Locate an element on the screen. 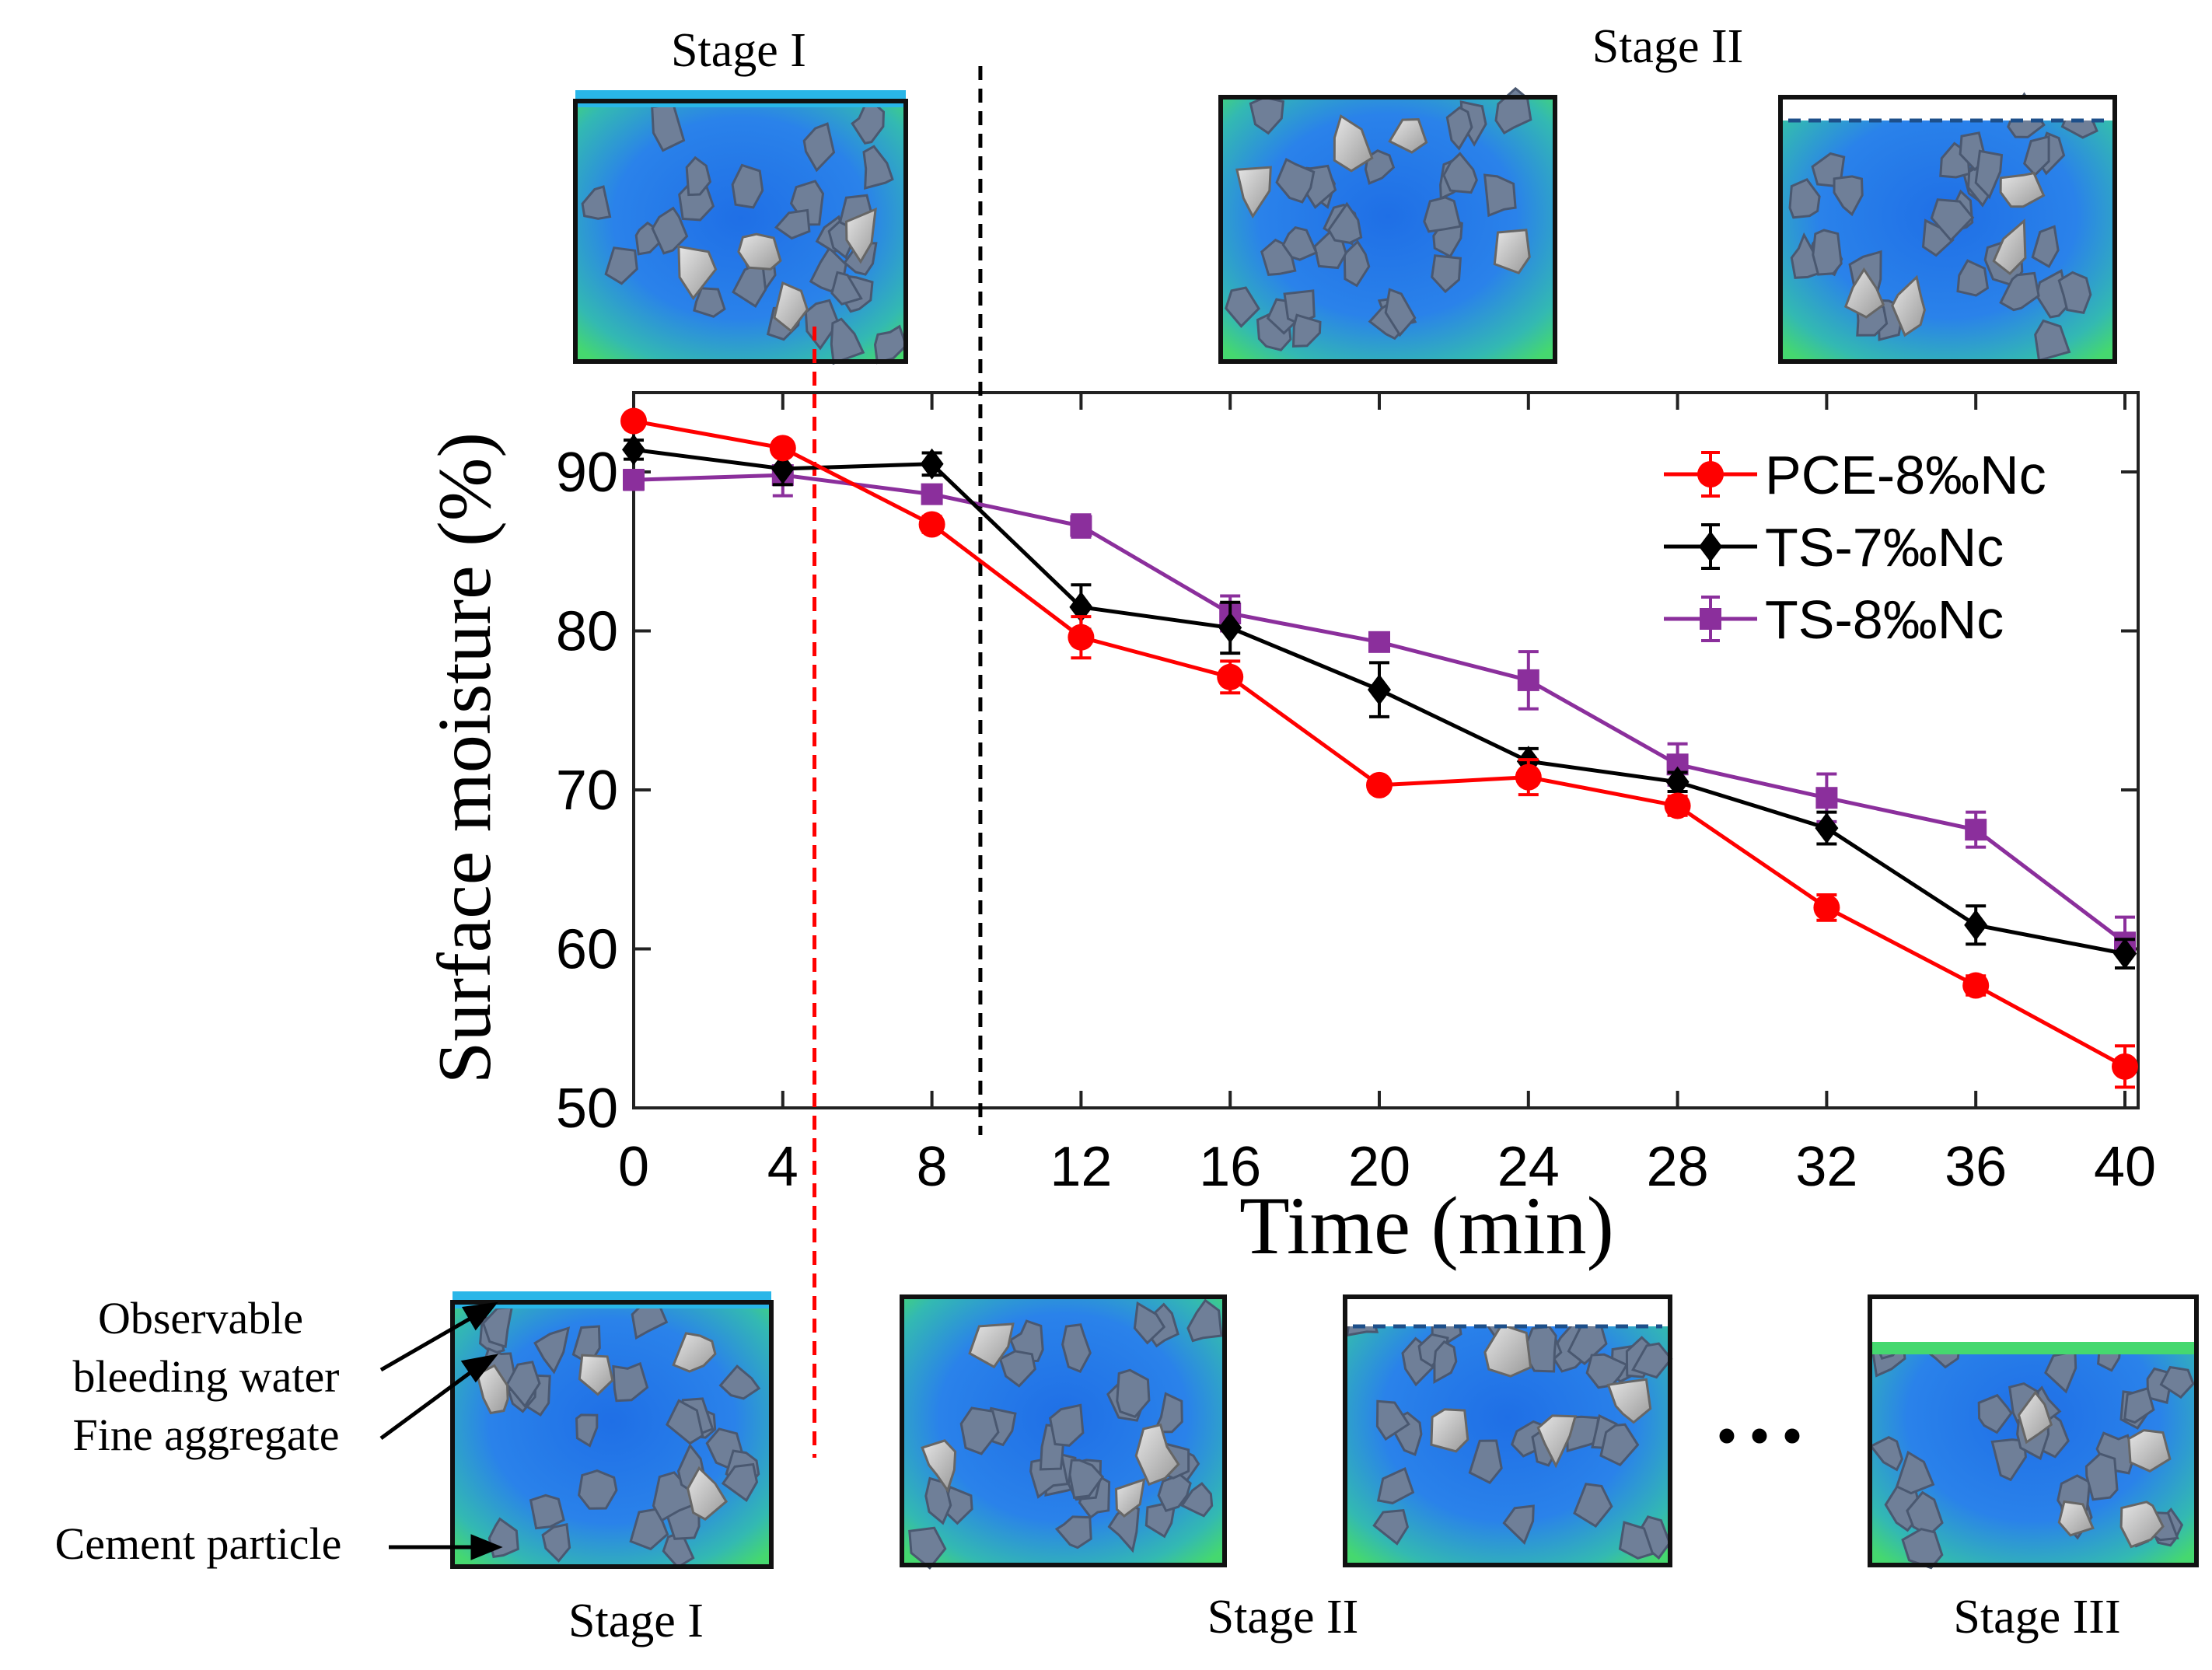  x-tick-label: 4 is located at coordinates (782, 1167).